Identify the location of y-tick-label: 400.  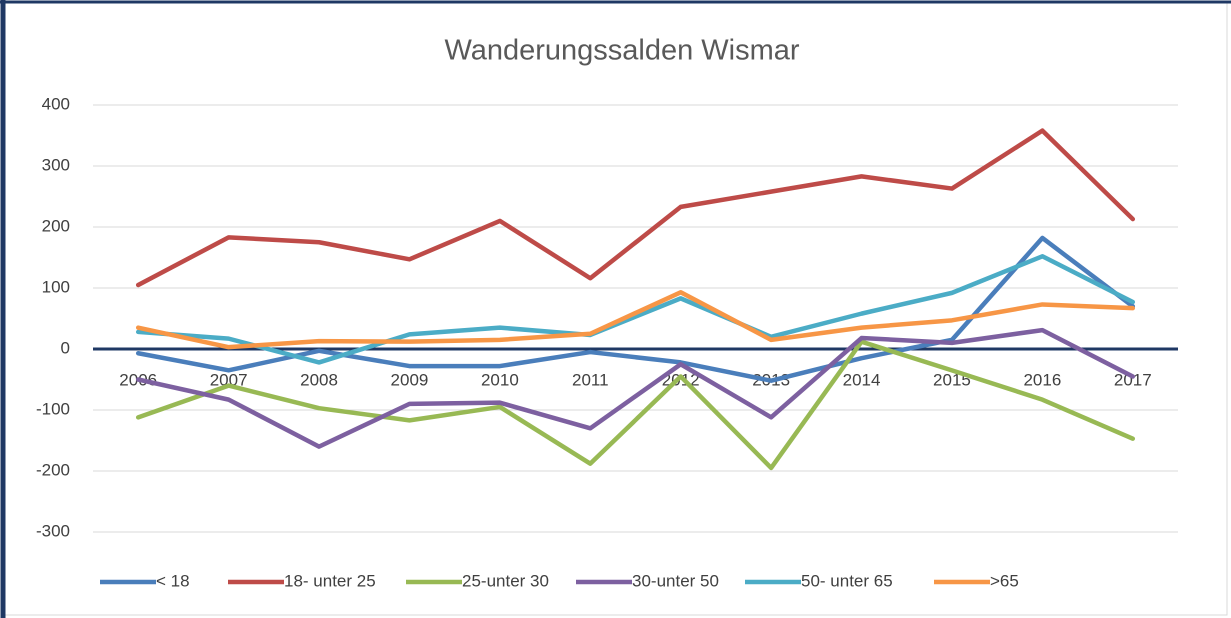
(56, 103).